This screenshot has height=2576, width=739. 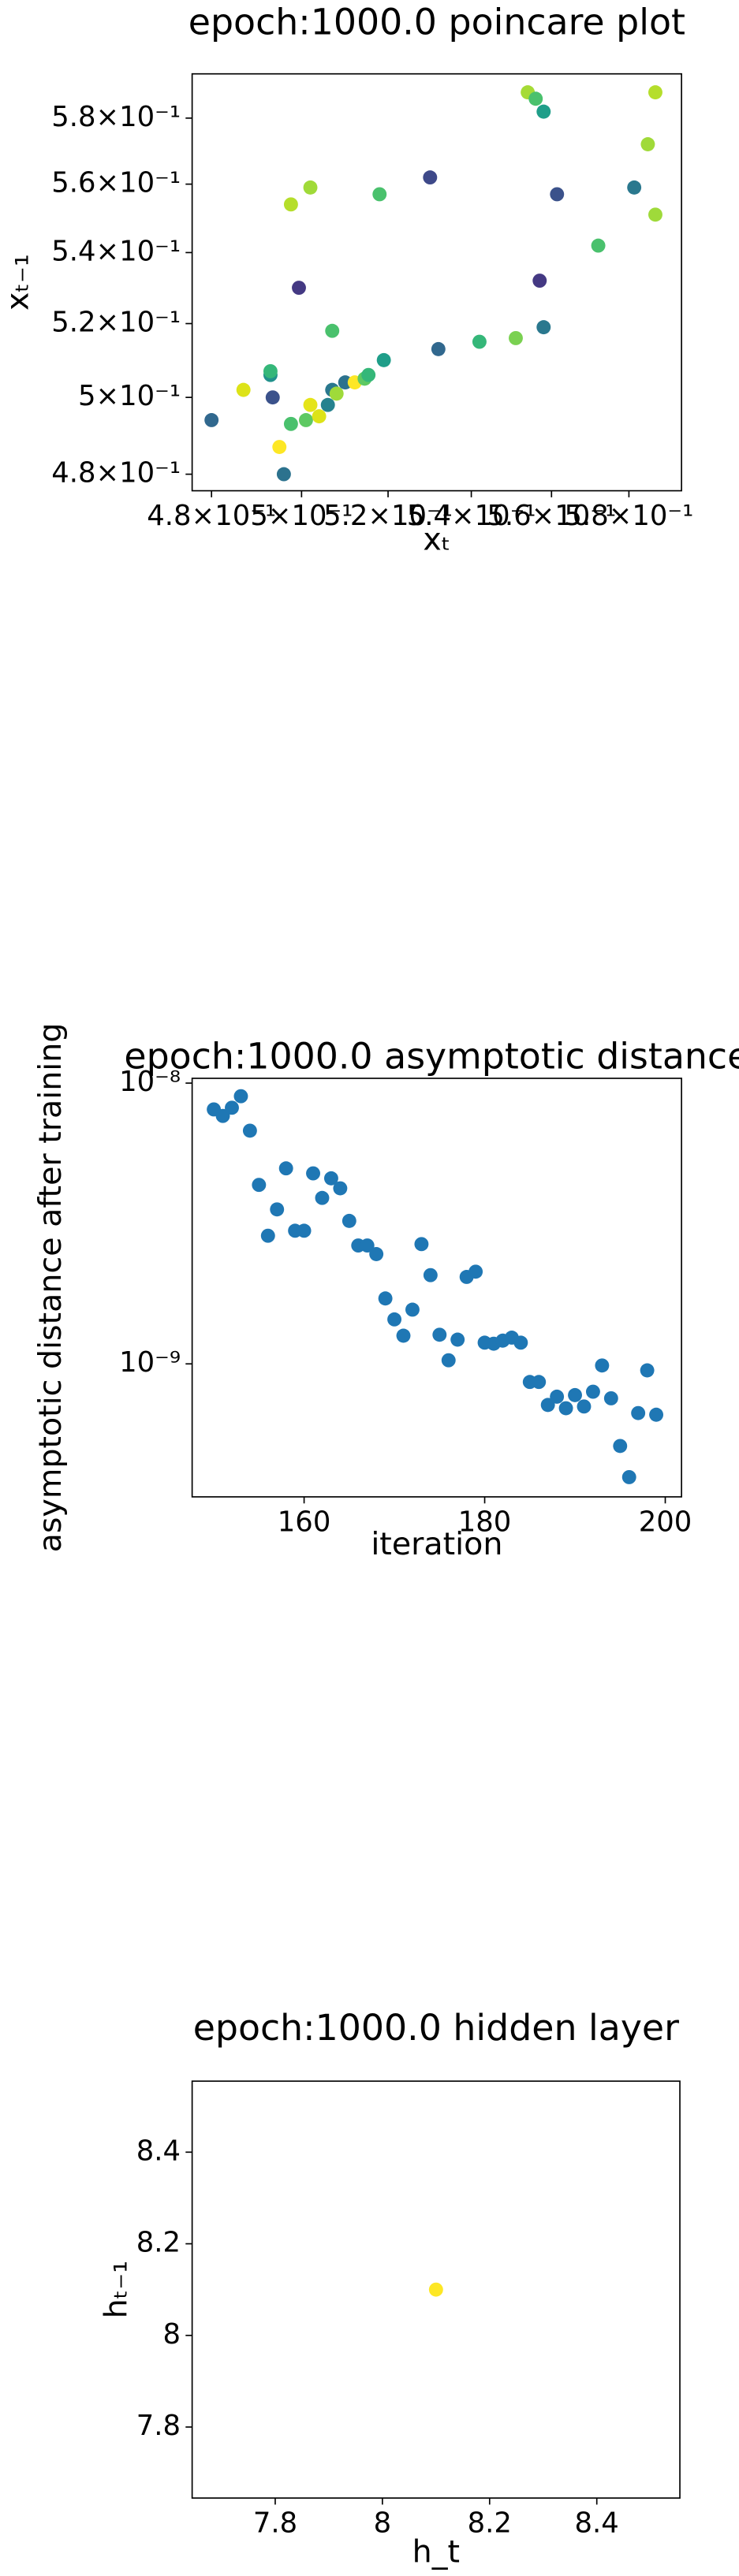 What do you see at coordinates (301, 516) in the screenshot?
I see `x-tick-label: 5×10⁻¹` at bounding box center [301, 516].